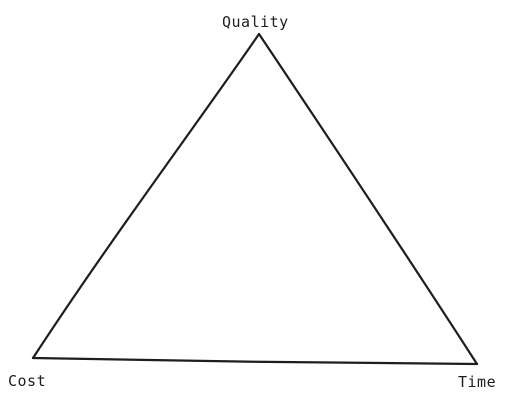  I want to click on vertex-label-time: Time, so click(477, 382).